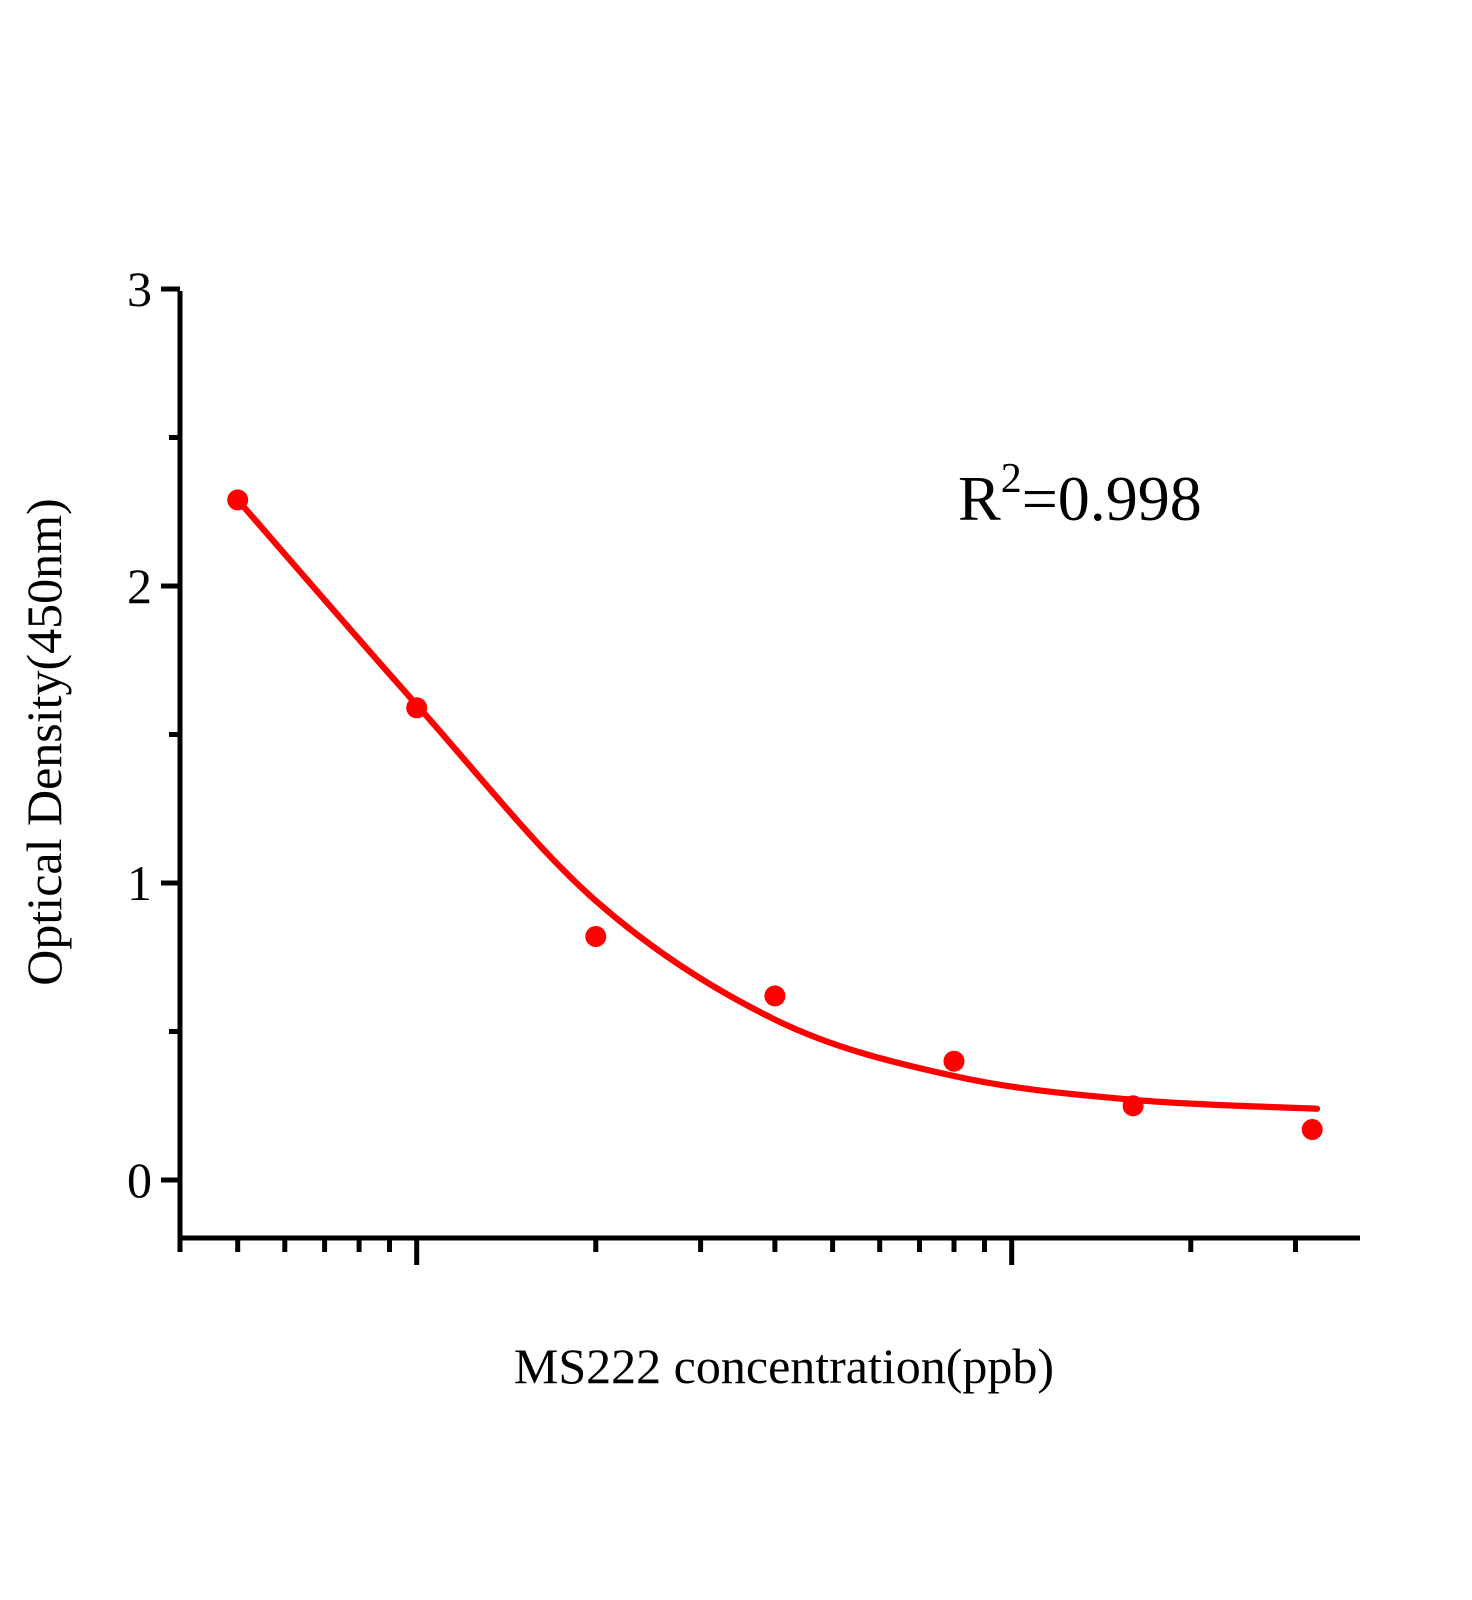 The image size is (1472, 1600). What do you see at coordinates (979, 498) in the screenshot?
I see `r-squared-base: R` at bounding box center [979, 498].